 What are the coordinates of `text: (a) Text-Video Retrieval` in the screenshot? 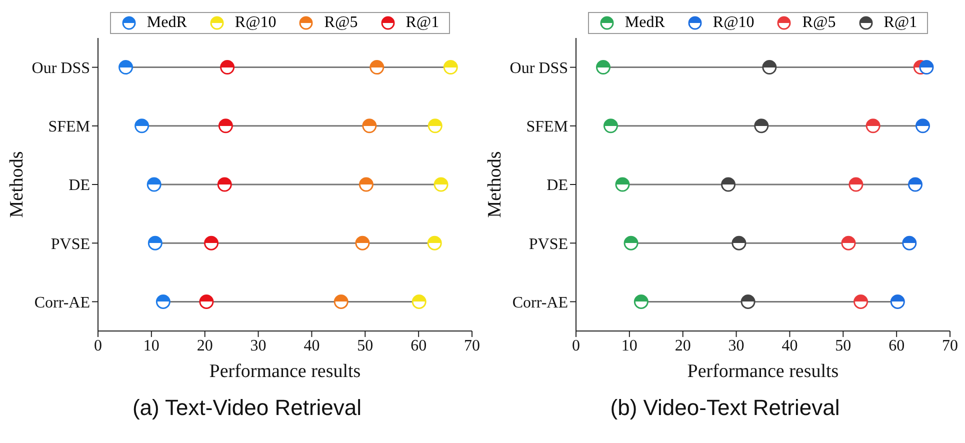 It's located at (247, 408).